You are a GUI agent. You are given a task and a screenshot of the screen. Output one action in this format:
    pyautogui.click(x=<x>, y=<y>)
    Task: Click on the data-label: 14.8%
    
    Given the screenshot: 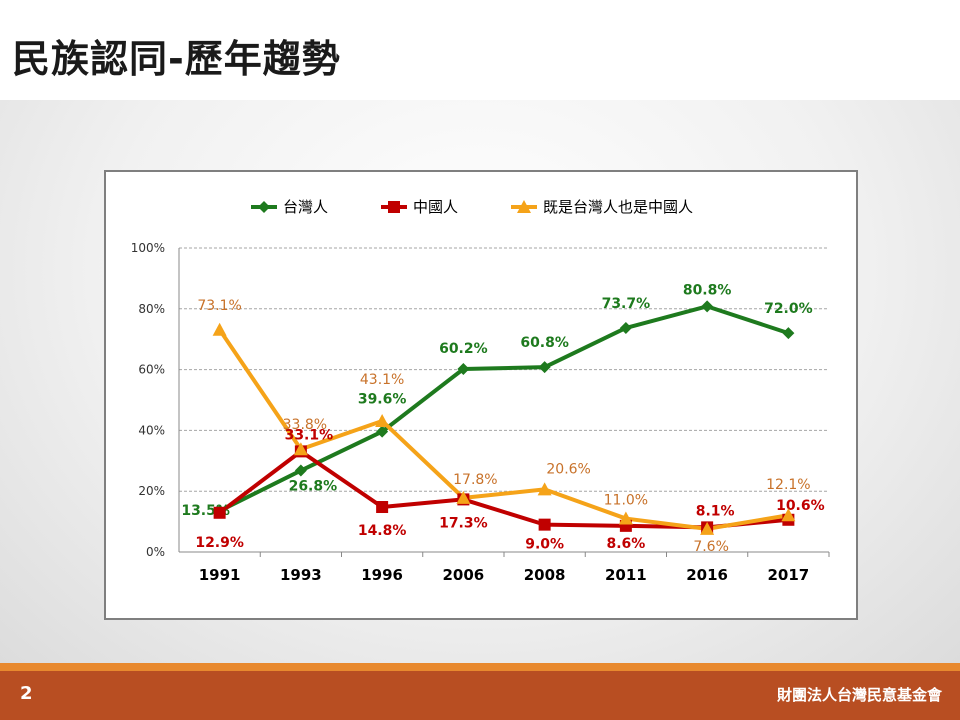 What is the action you would take?
    pyautogui.click(x=382, y=531)
    